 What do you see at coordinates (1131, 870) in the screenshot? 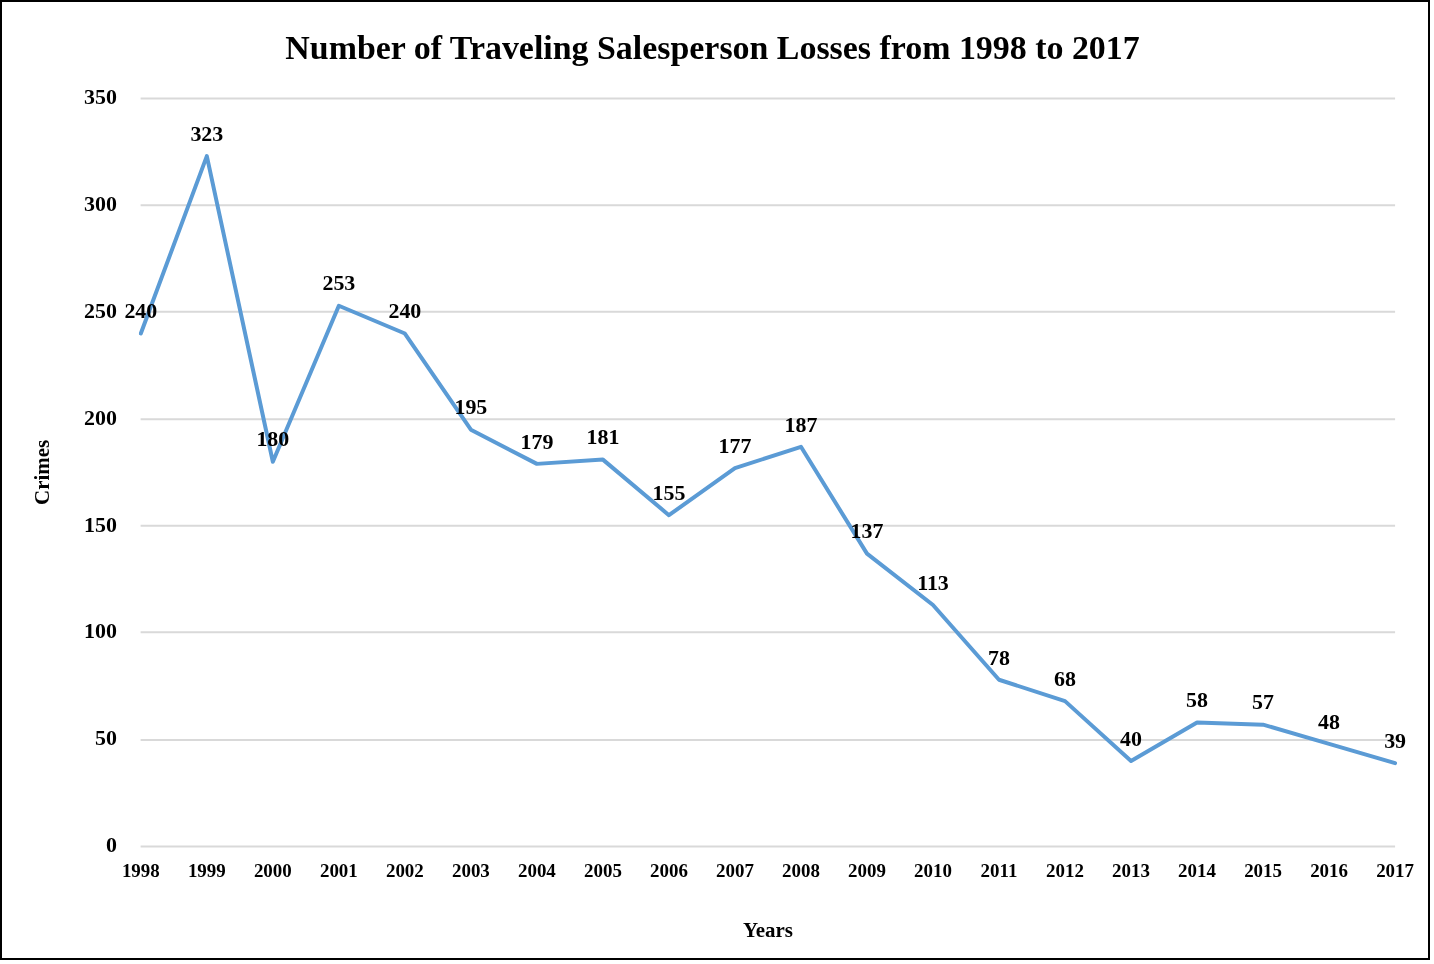
I see `x-tick-label: 2013` at bounding box center [1131, 870].